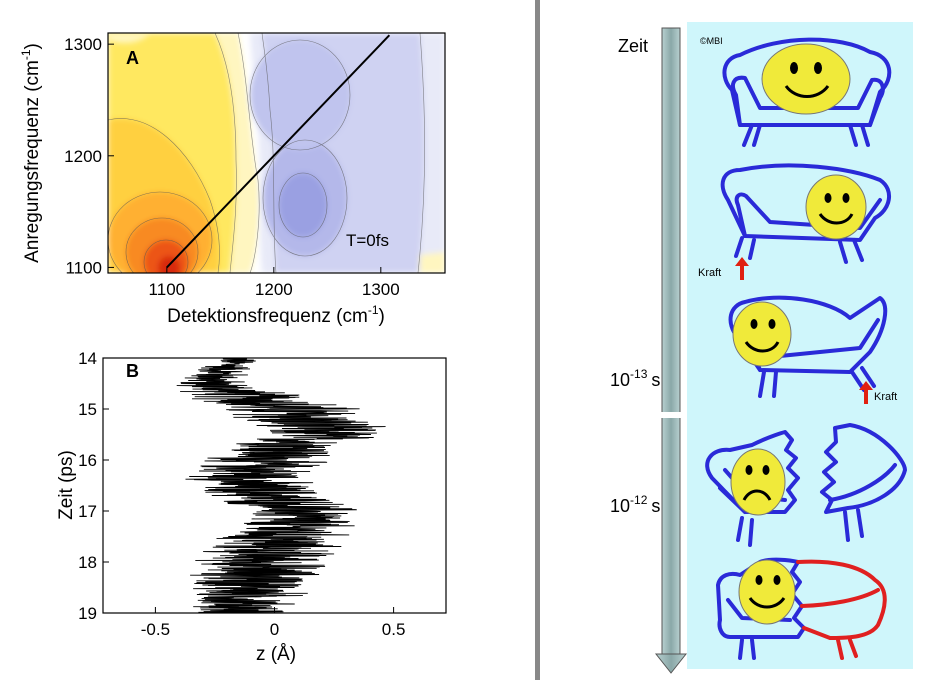 Image resolution: width=925 pixels, height=680 pixels. Describe the element at coordinates (758, 482) in the screenshot. I see `smiley-face-sad` at that location.